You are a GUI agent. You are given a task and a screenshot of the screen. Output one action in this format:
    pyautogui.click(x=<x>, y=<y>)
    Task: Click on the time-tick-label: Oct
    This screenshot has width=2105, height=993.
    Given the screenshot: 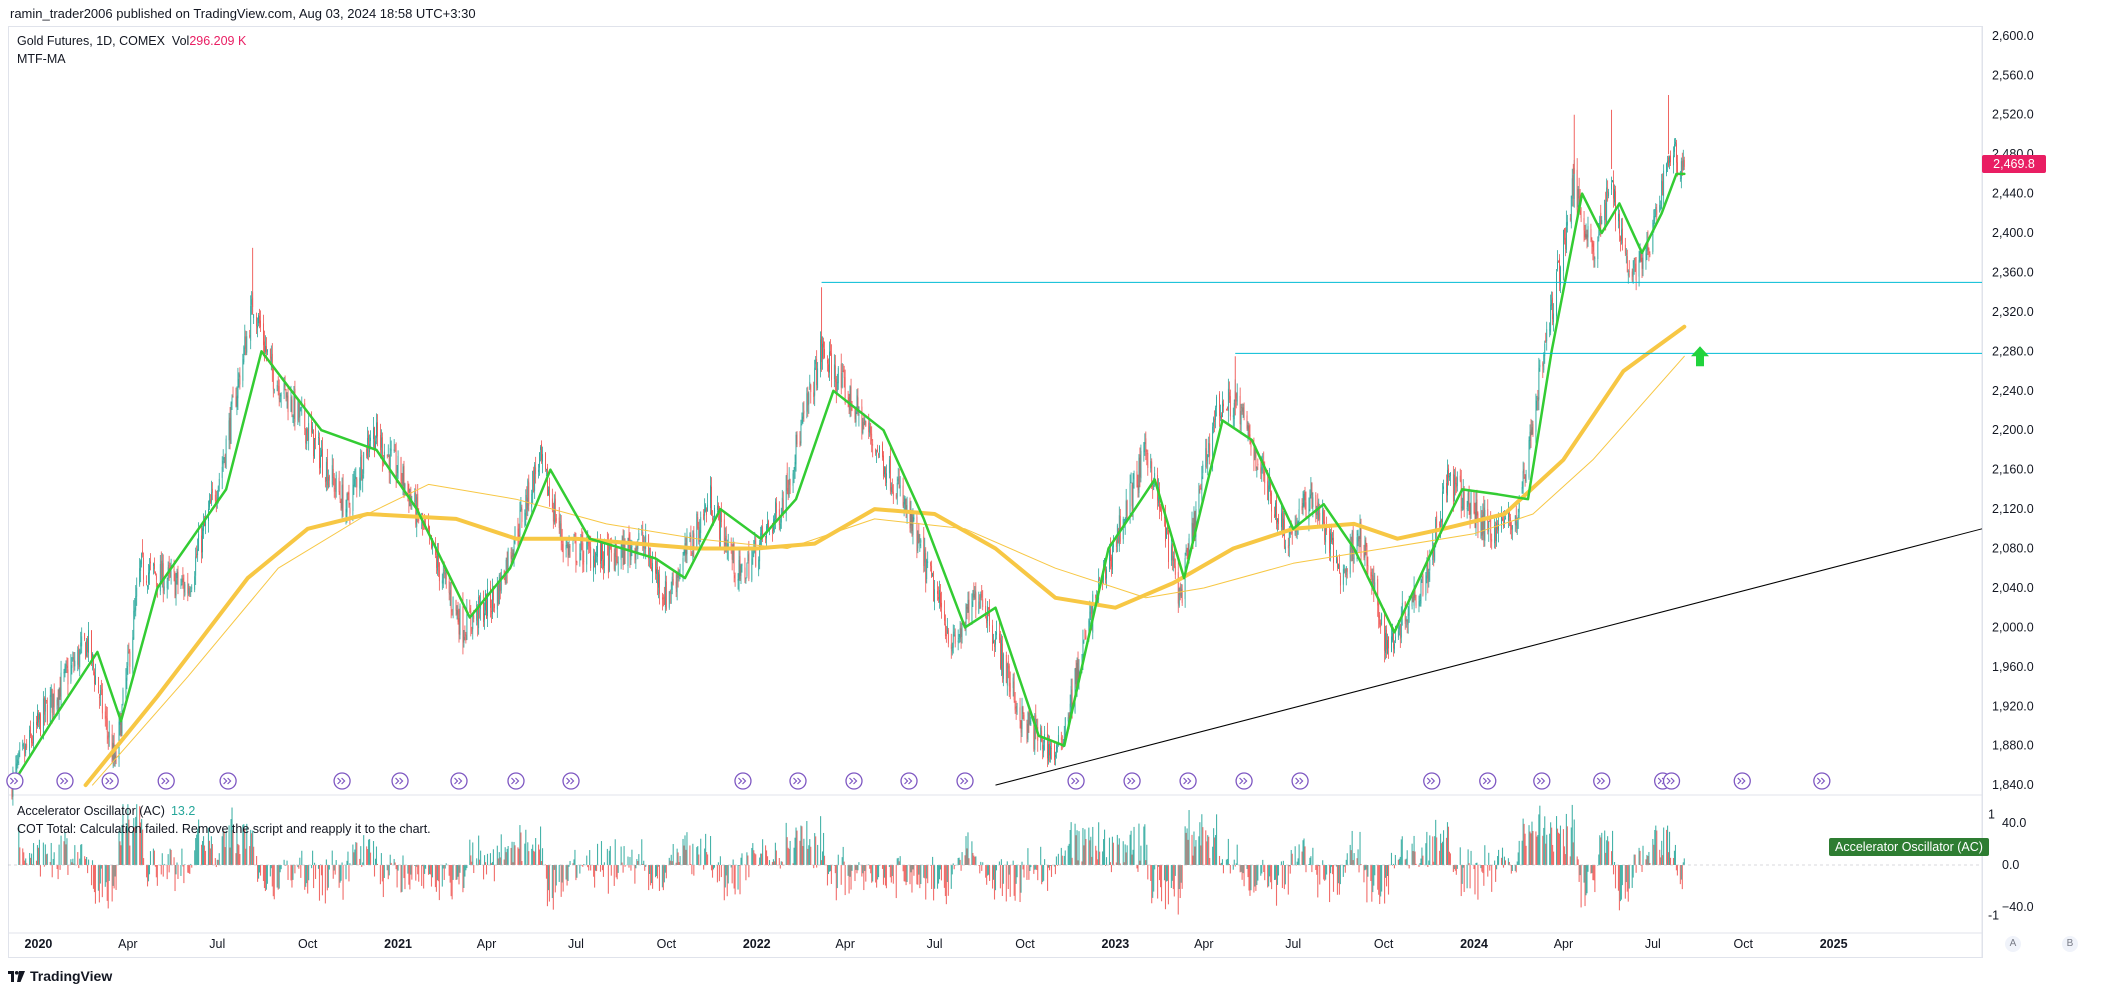 What is the action you would take?
    pyautogui.click(x=1744, y=944)
    